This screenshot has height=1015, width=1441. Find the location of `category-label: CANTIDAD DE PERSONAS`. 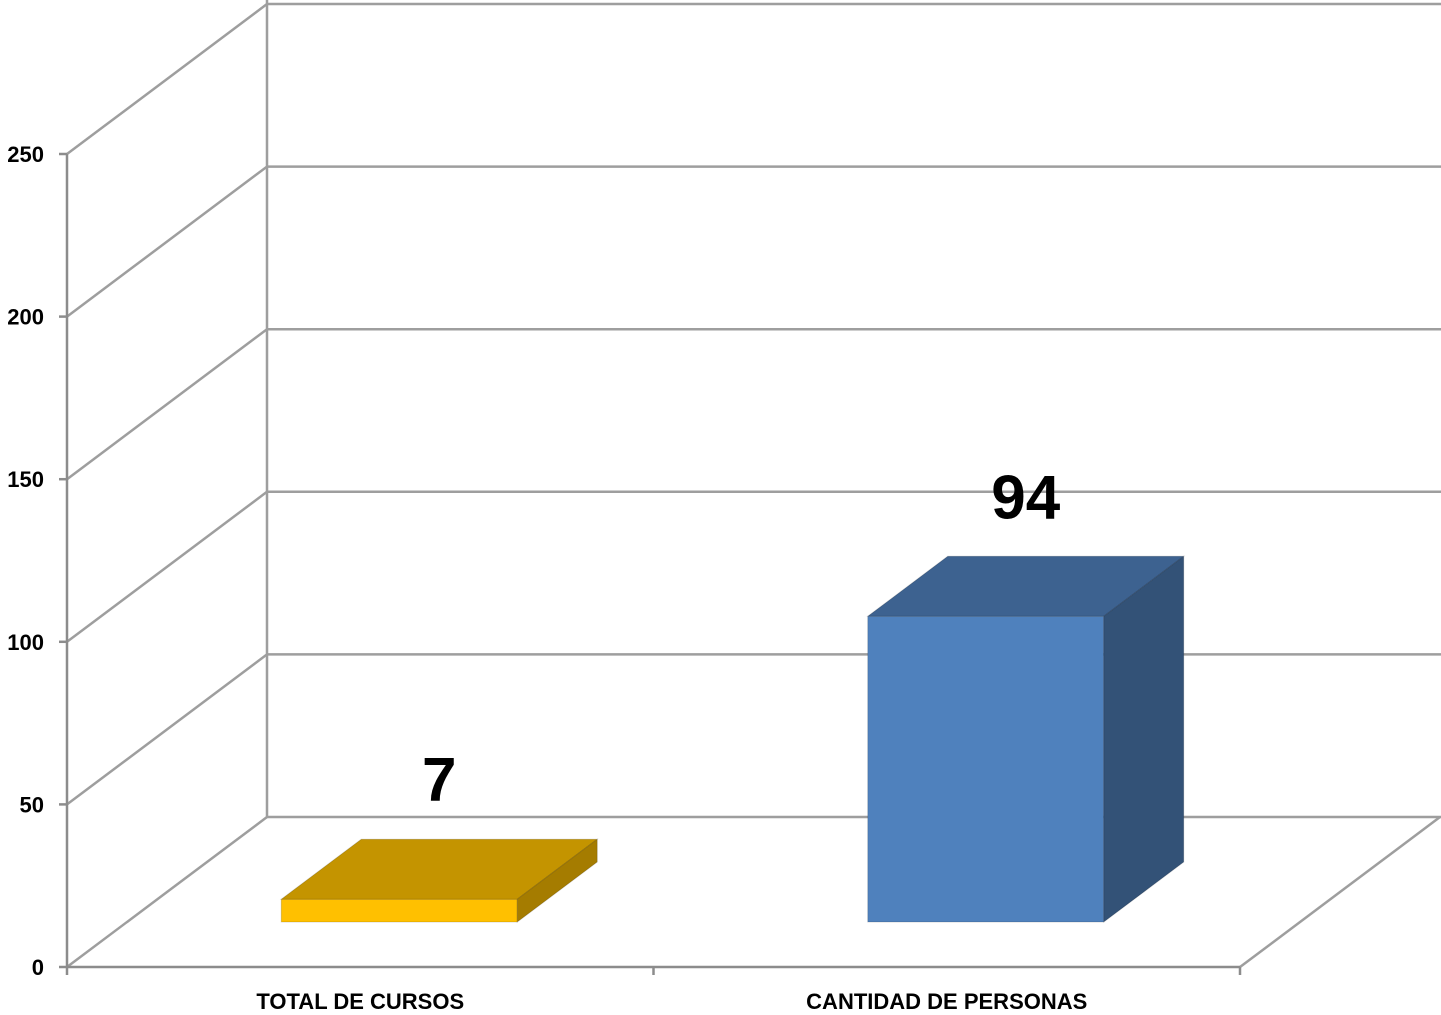

category-label: CANTIDAD DE PERSONAS is located at coordinates (946, 1001).